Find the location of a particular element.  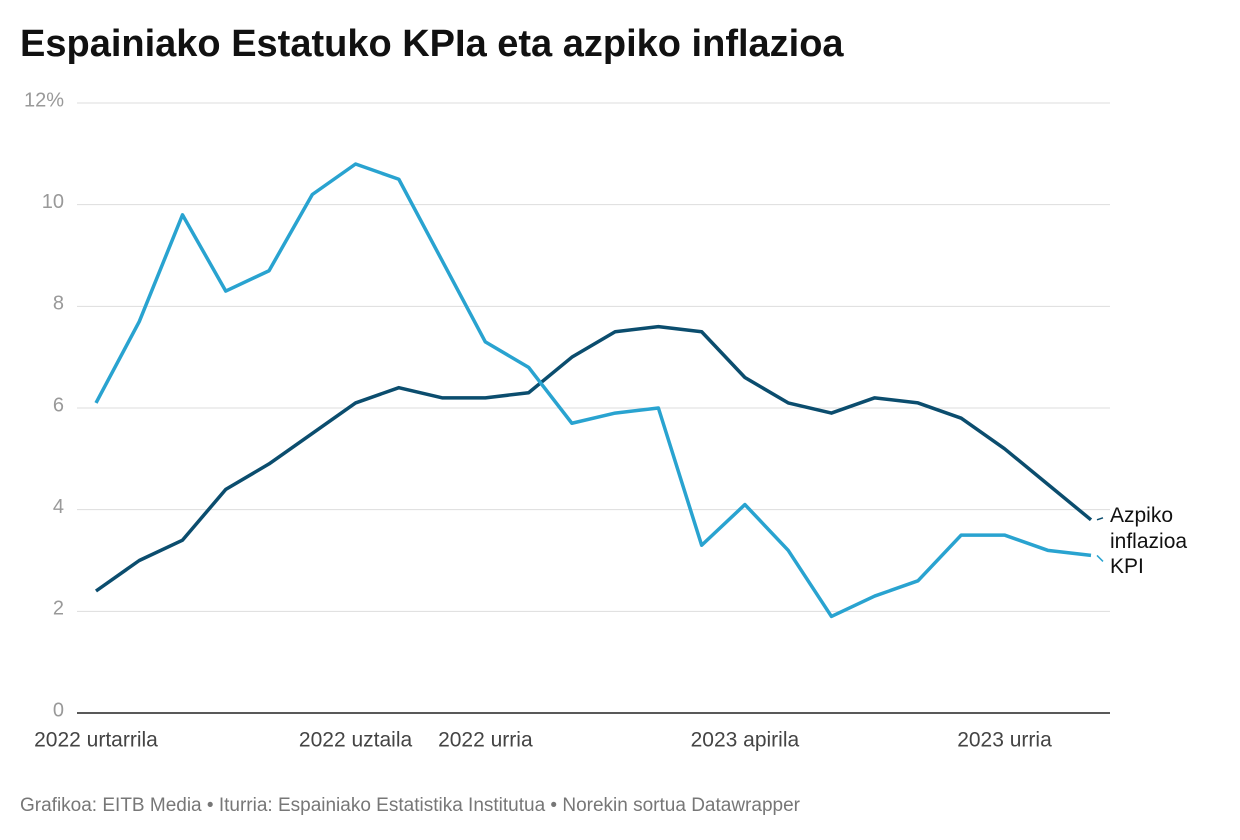

series-label: Azpiko inflazioa is located at coordinates (1149, 528).